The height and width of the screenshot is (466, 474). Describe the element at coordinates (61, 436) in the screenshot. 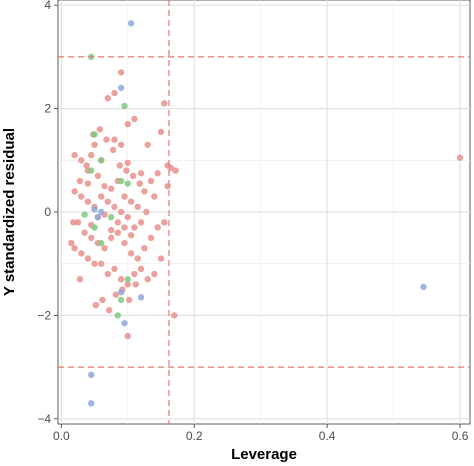

I see `x-tick-label: 0.0` at that location.